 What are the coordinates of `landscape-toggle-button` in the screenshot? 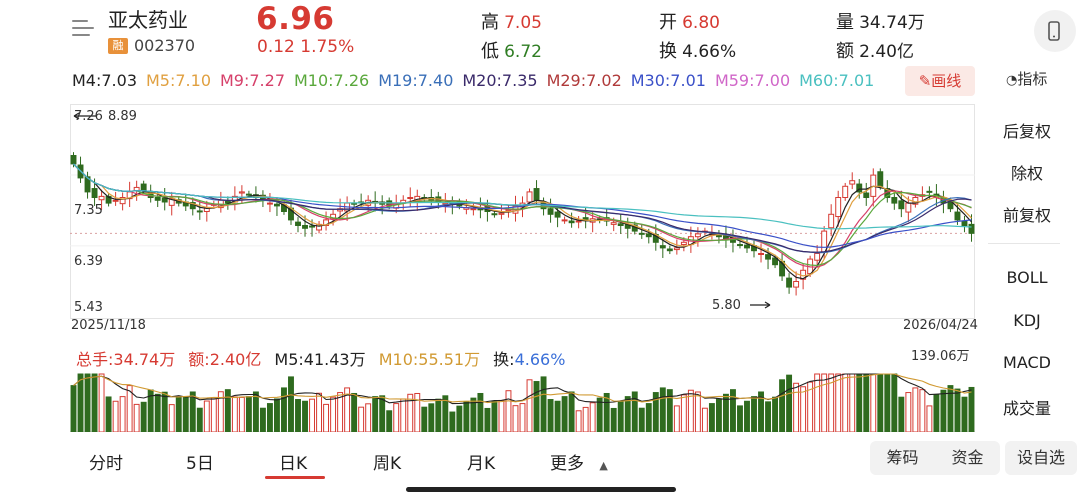 It's located at (1055, 31).